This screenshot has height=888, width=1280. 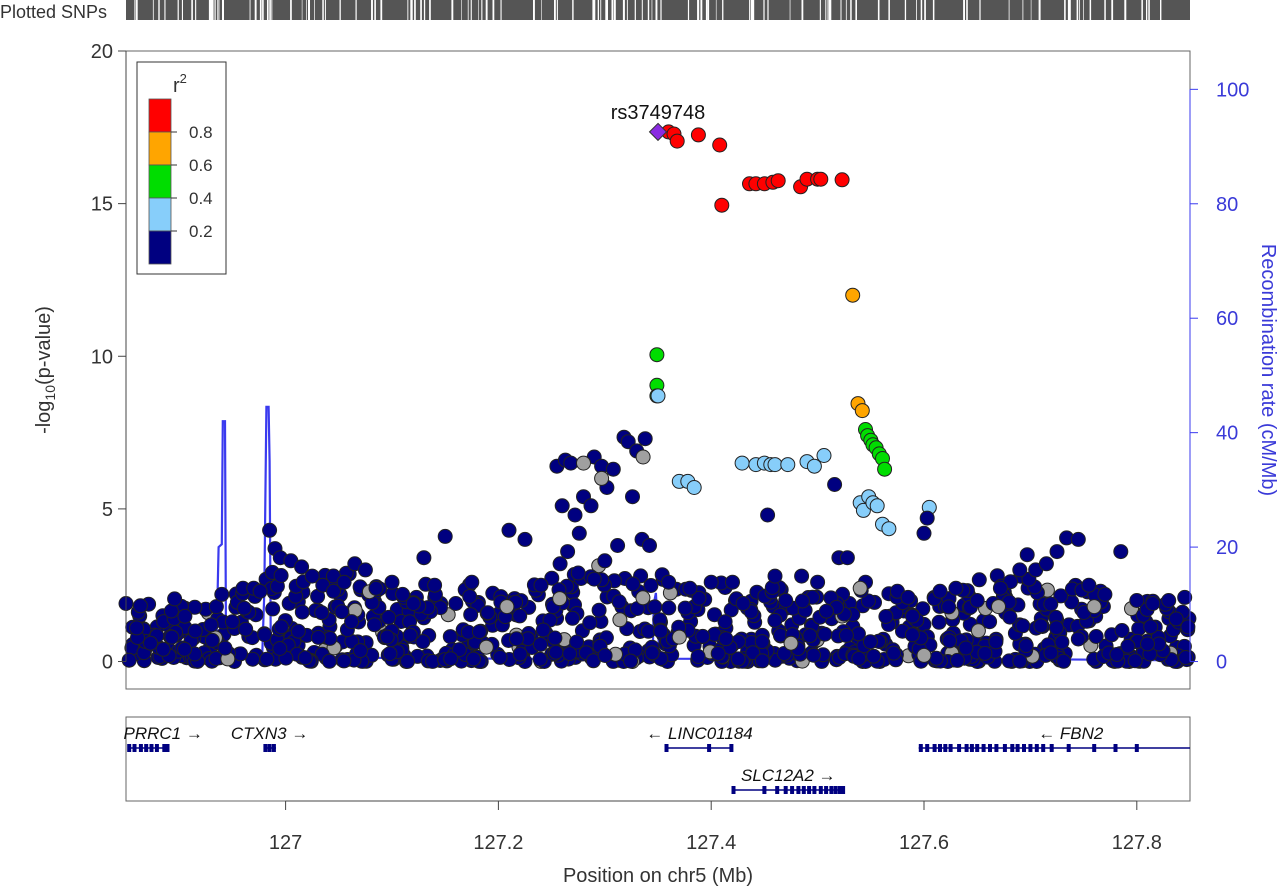 What do you see at coordinates (1232, 90) in the screenshot?
I see `y2-tick-label: 100` at bounding box center [1232, 90].